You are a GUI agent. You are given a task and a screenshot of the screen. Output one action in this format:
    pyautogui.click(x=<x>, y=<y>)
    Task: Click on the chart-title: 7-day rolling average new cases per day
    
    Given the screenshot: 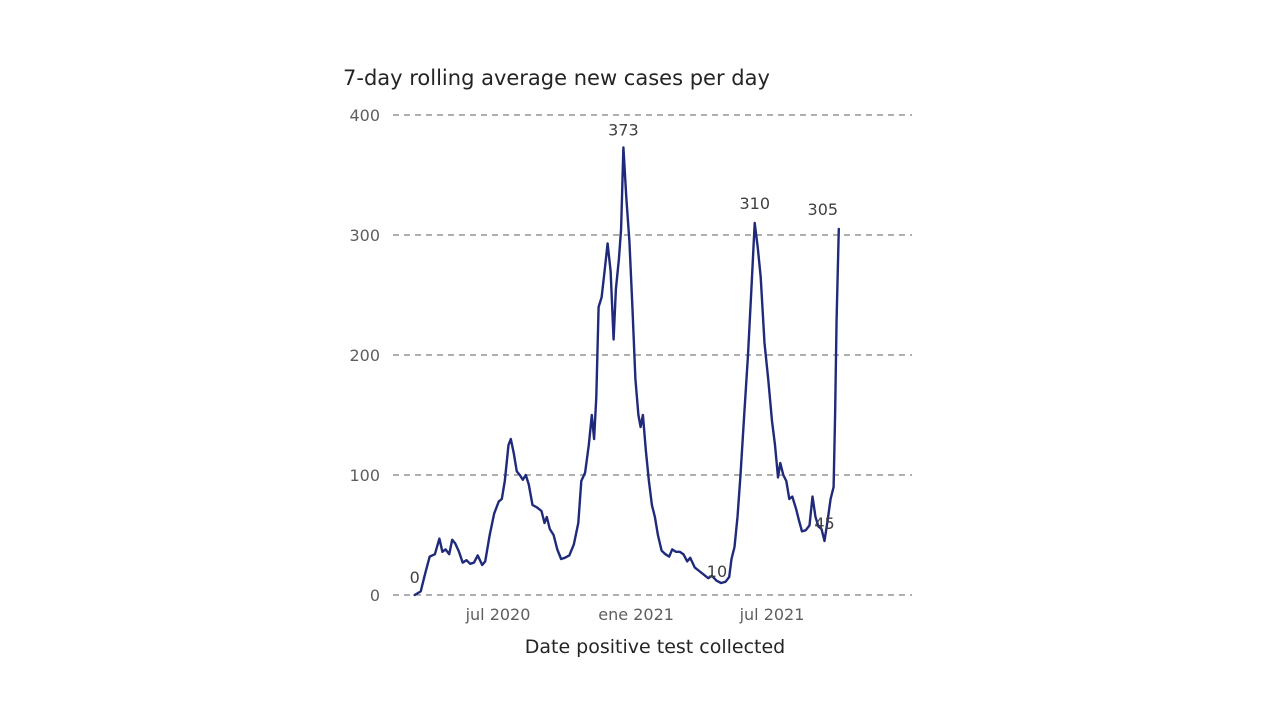 What is the action you would take?
    pyautogui.click(x=556, y=78)
    